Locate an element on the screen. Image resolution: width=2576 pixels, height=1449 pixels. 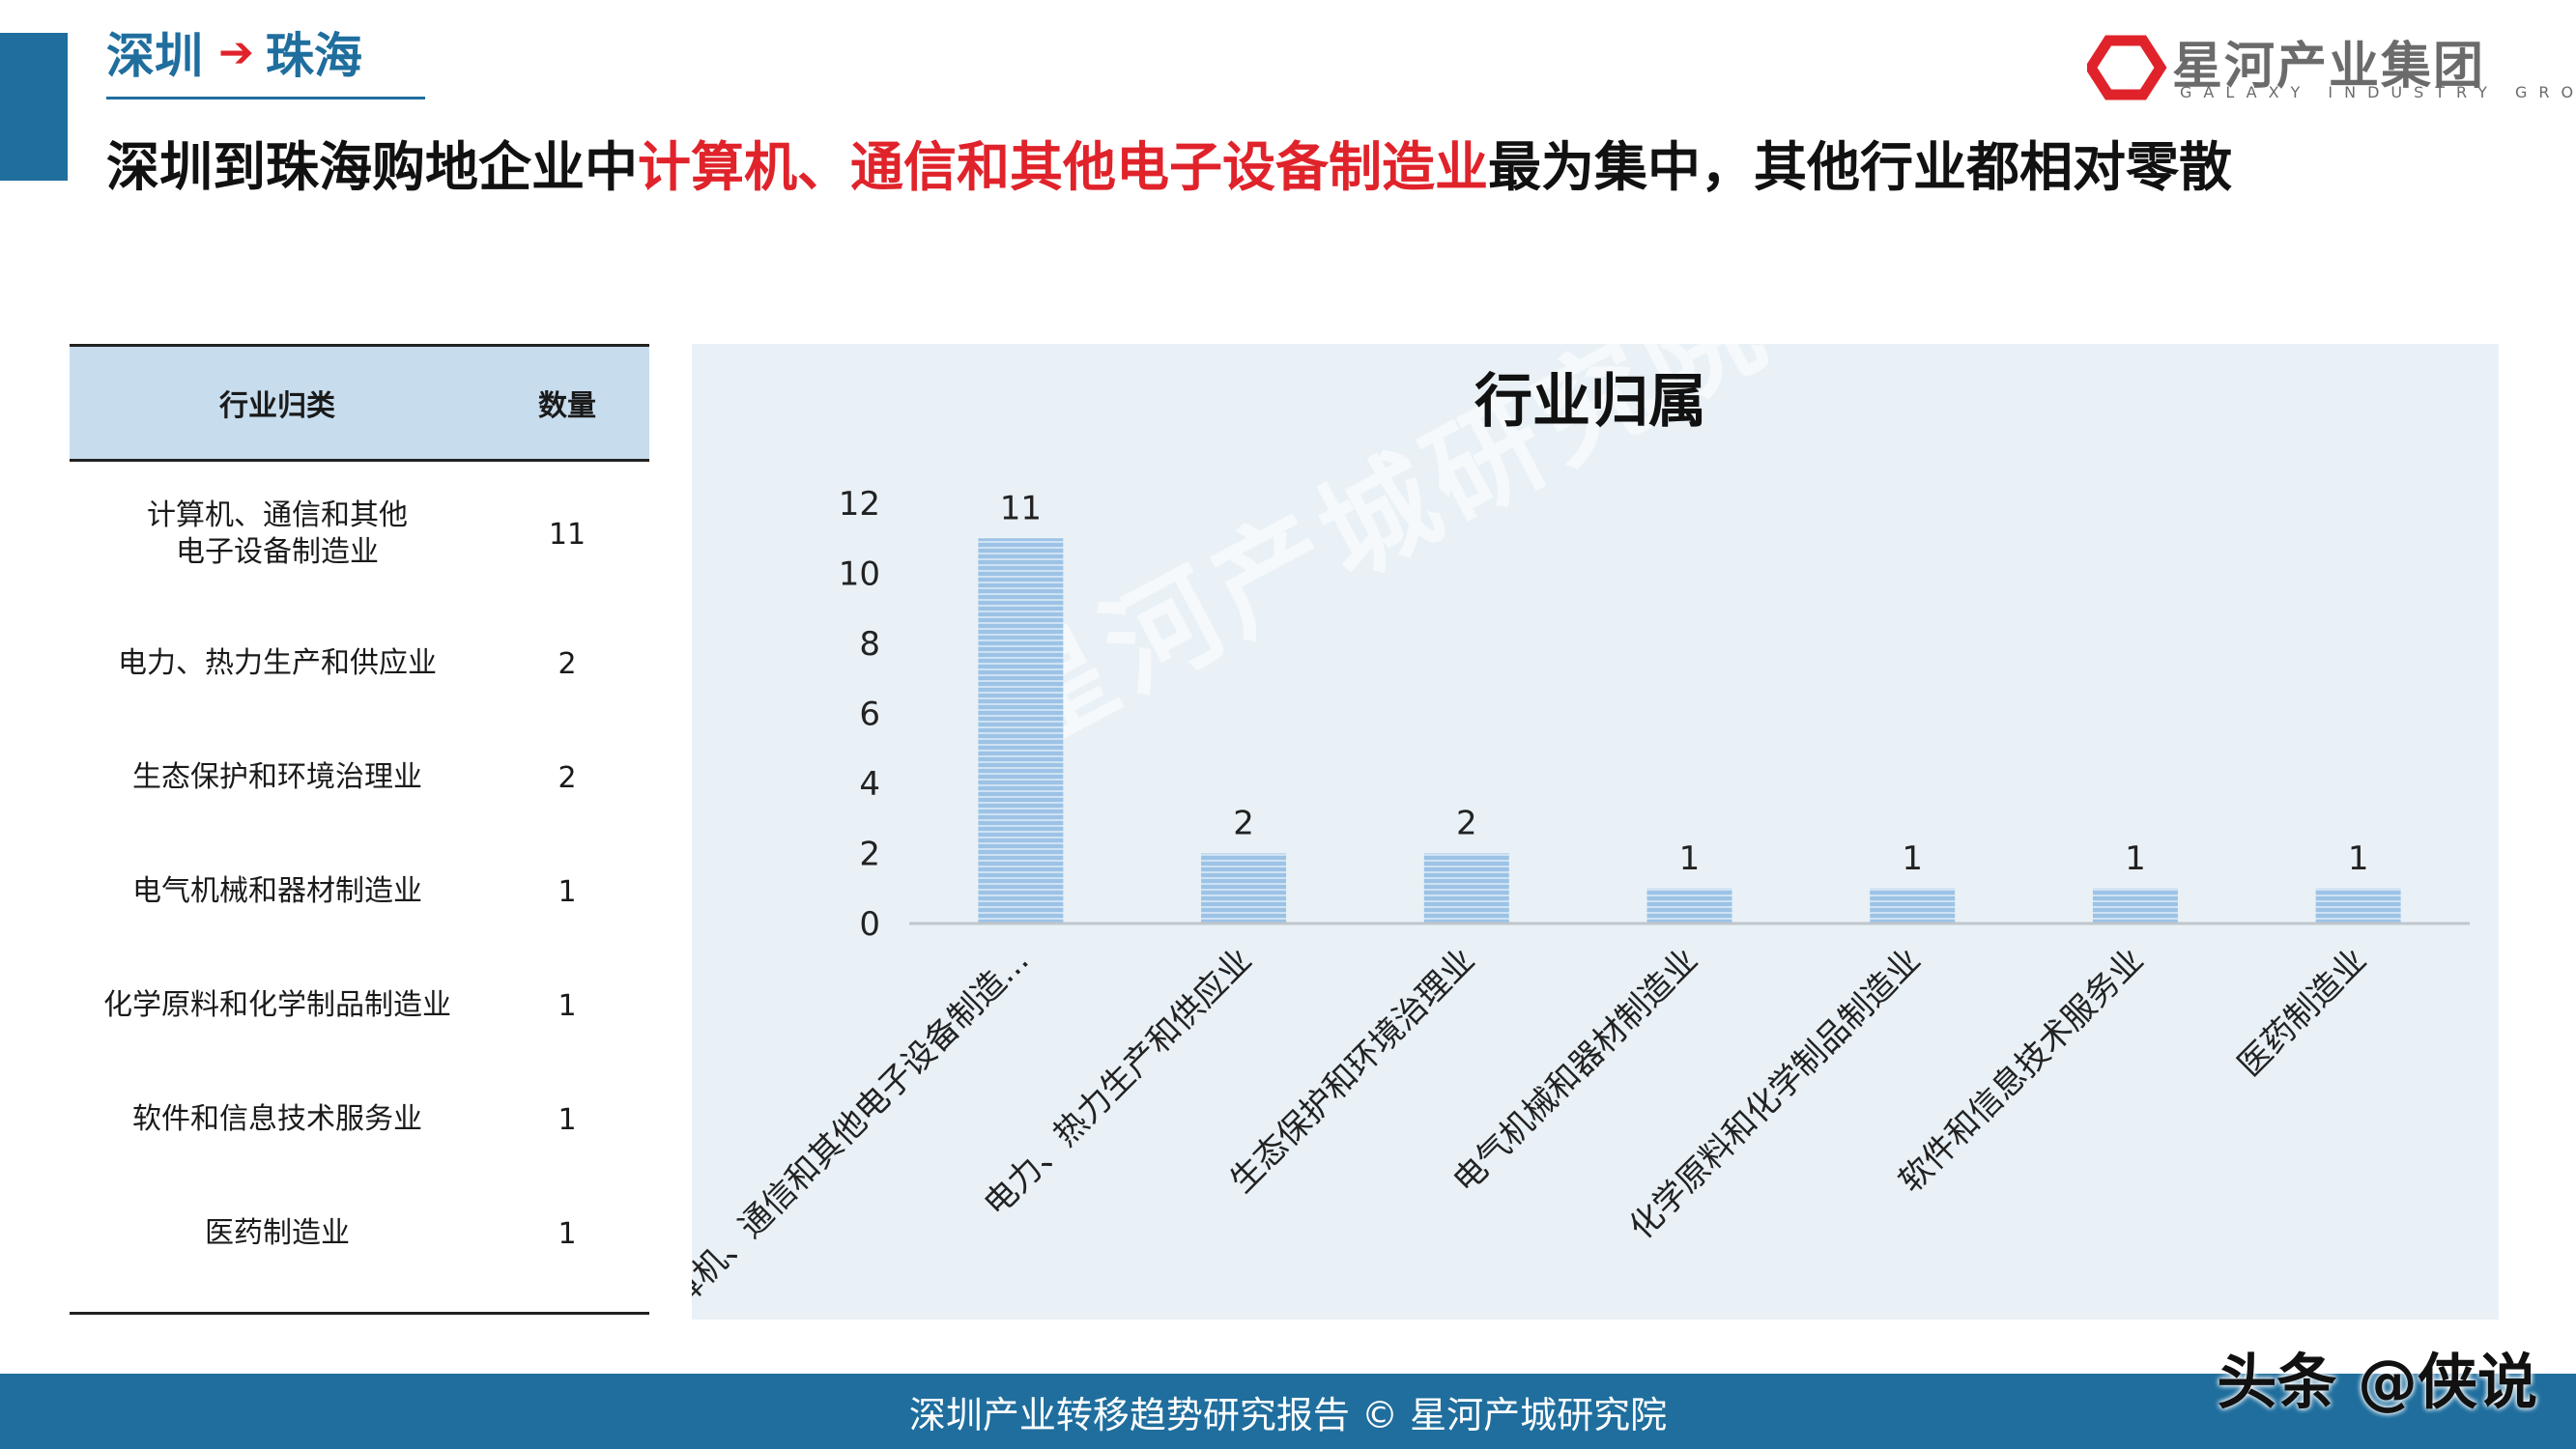
y-tick-label: 8 is located at coordinates (870, 644).